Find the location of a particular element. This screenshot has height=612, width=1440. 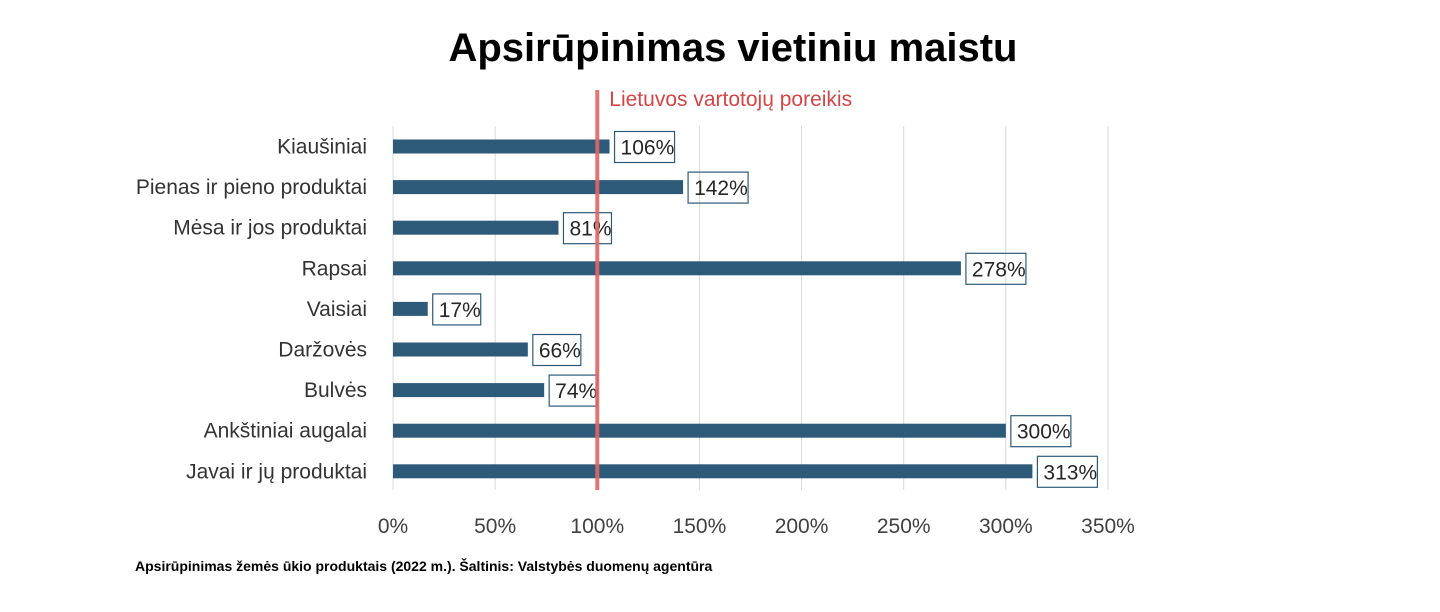

x-tick-label: 100% is located at coordinates (597, 526).